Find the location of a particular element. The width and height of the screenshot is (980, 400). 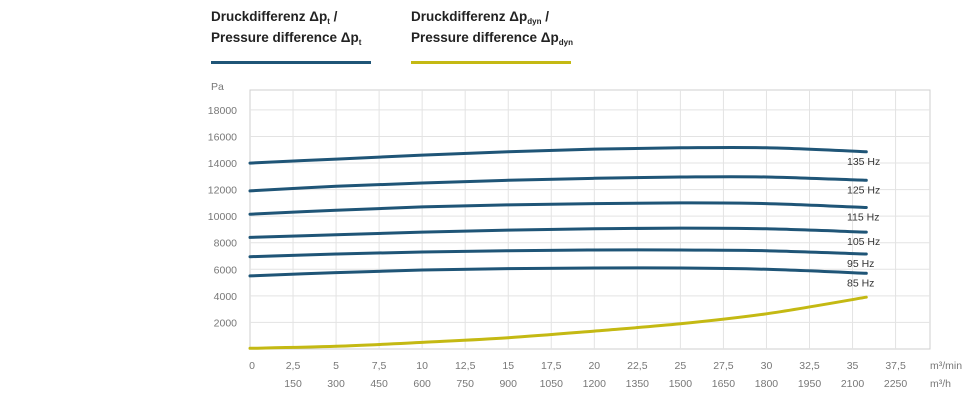

x-tick-label-primary: 22,5 is located at coordinates (637, 366).